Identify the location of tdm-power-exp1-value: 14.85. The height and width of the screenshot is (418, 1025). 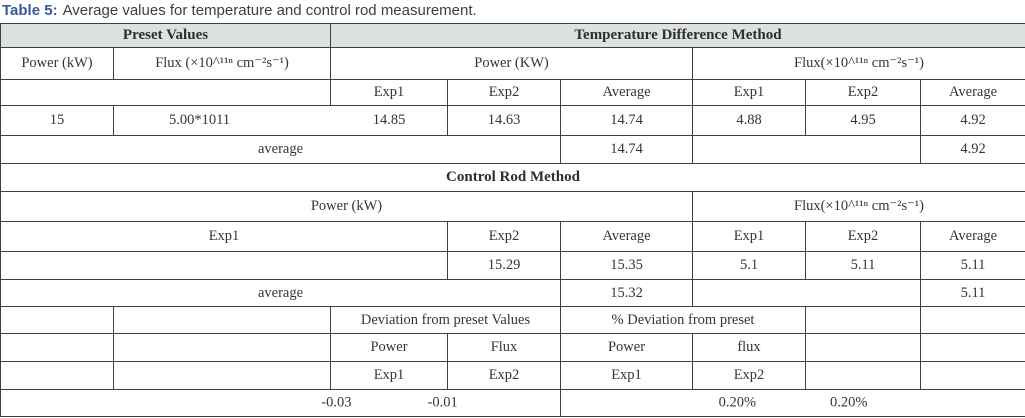
(389, 121).